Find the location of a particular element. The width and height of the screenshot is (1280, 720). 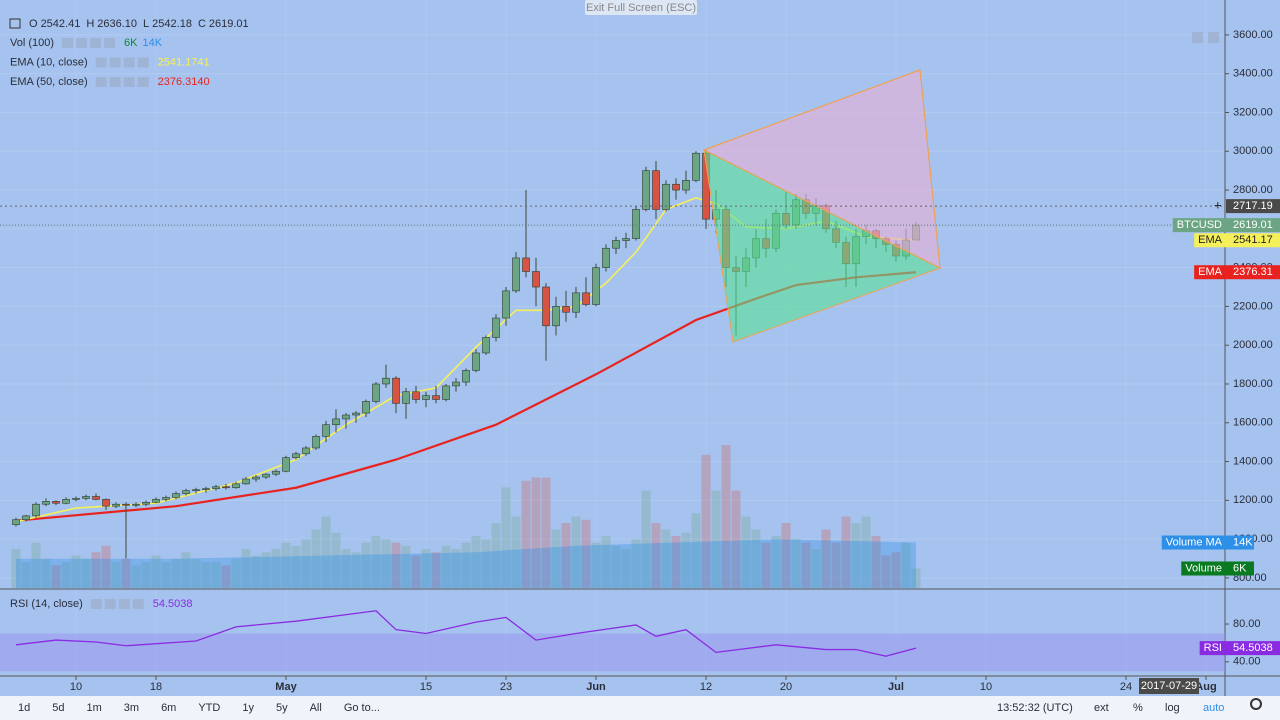

range-button: 1d is located at coordinates (24, 708).